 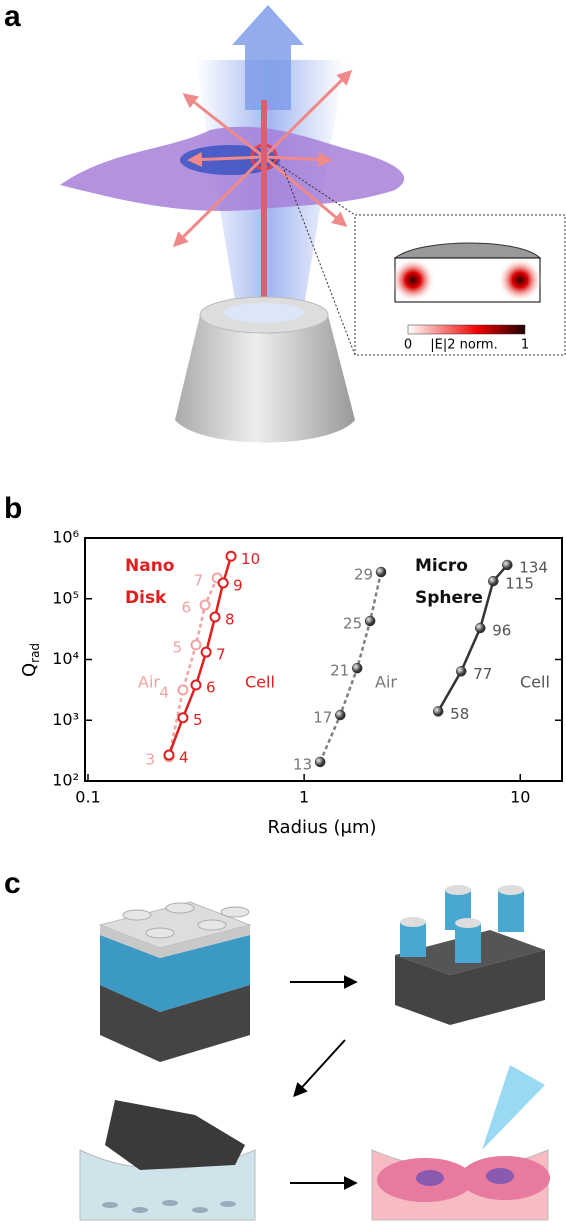 I want to click on x-tick-label: 10, so click(x=520, y=797).